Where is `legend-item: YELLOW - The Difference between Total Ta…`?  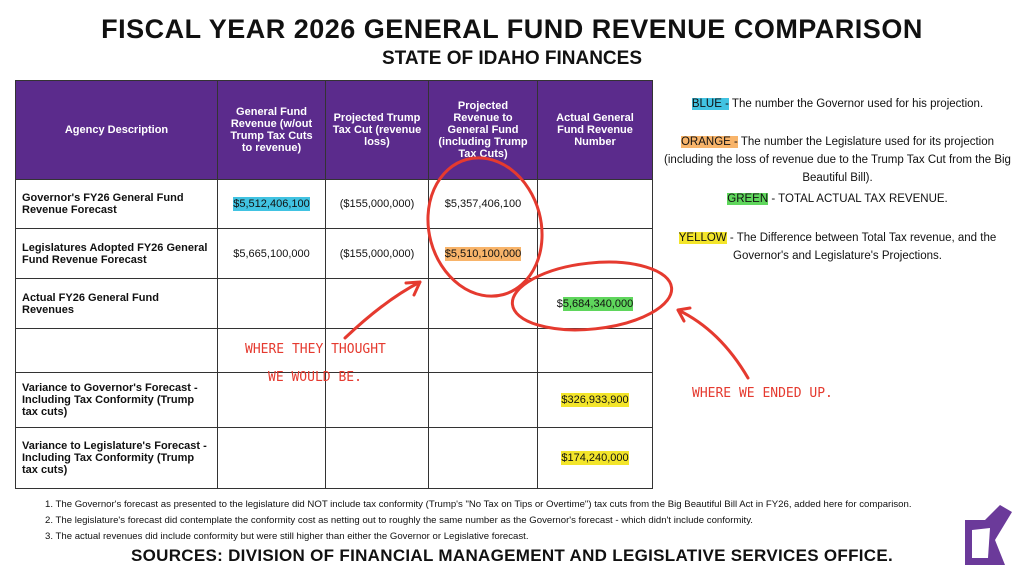 legend-item: YELLOW - The Difference between Total Ta… is located at coordinates (837, 247).